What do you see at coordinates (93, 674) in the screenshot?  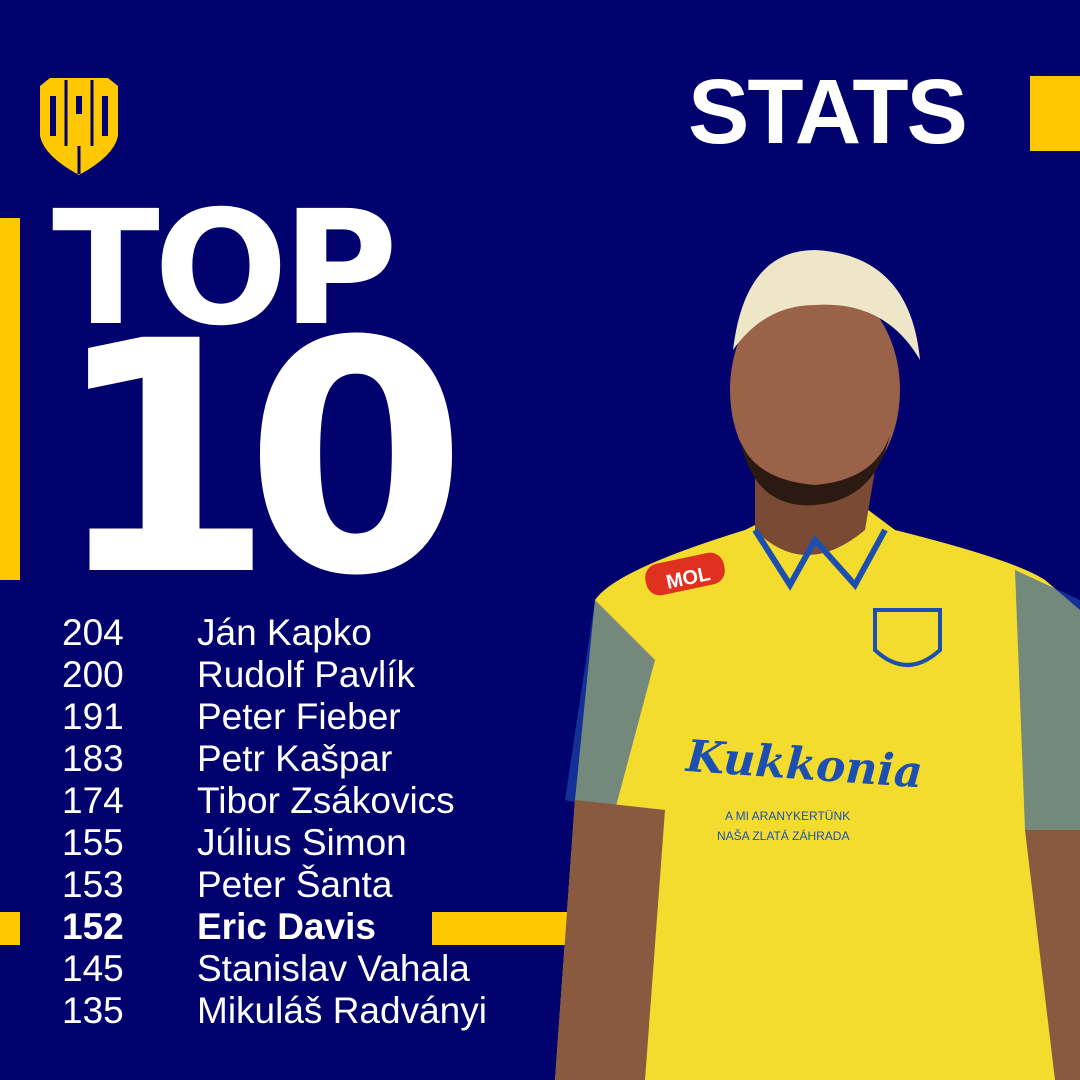 I see `ranking-value: 200` at bounding box center [93, 674].